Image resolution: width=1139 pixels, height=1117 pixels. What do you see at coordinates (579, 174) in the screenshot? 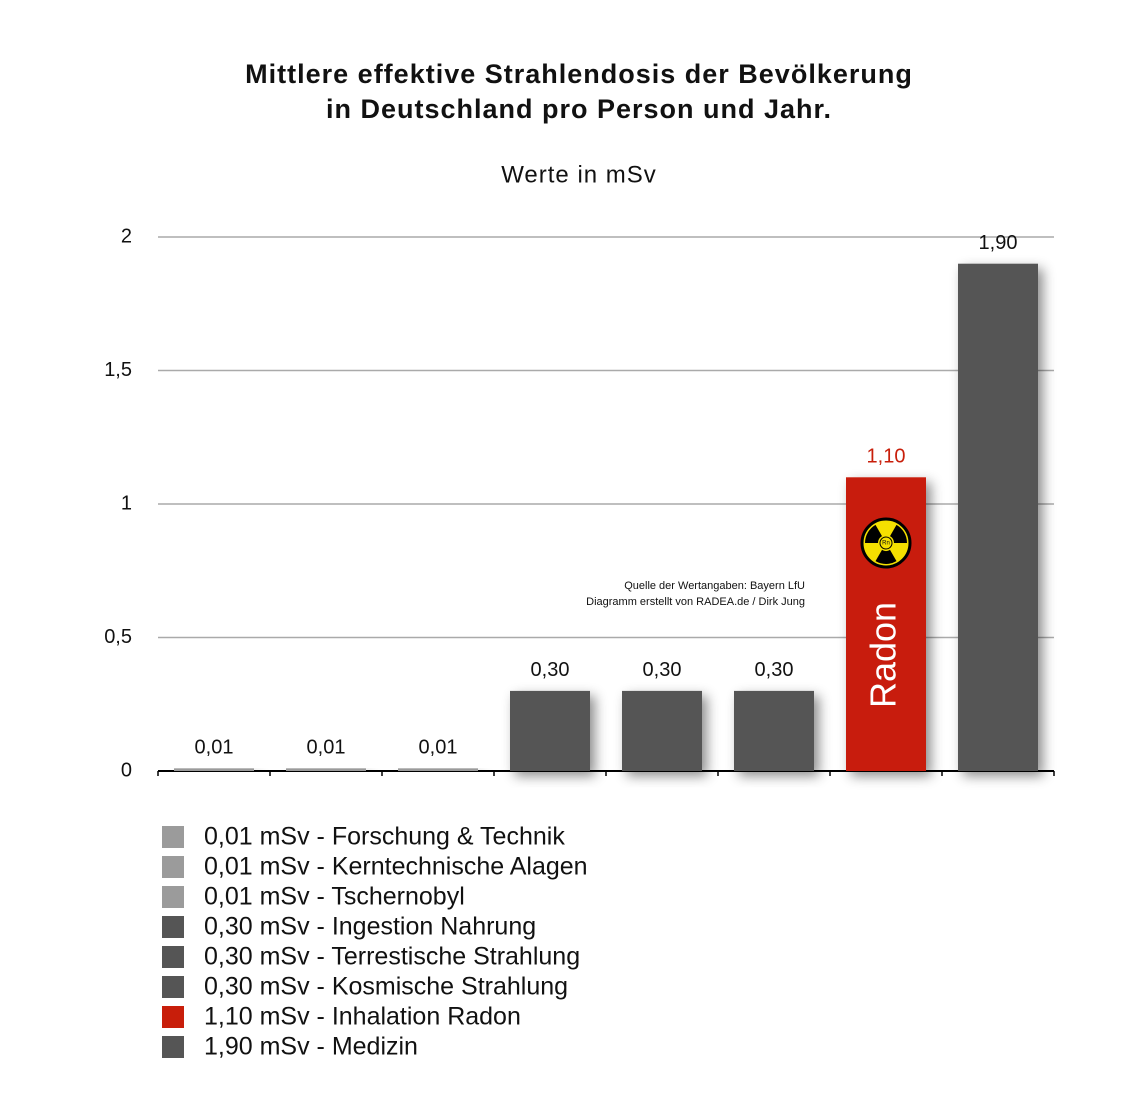
I see `chart-subtitle: Werte in mSv` at bounding box center [579, 174].